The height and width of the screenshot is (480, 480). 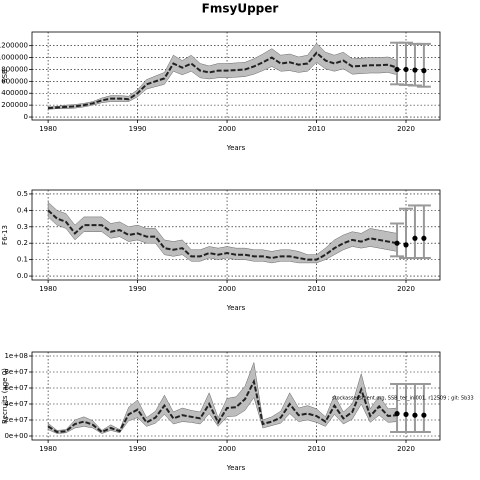 I want to click on y-tick-label: 600000, so click(x=14, y=81).